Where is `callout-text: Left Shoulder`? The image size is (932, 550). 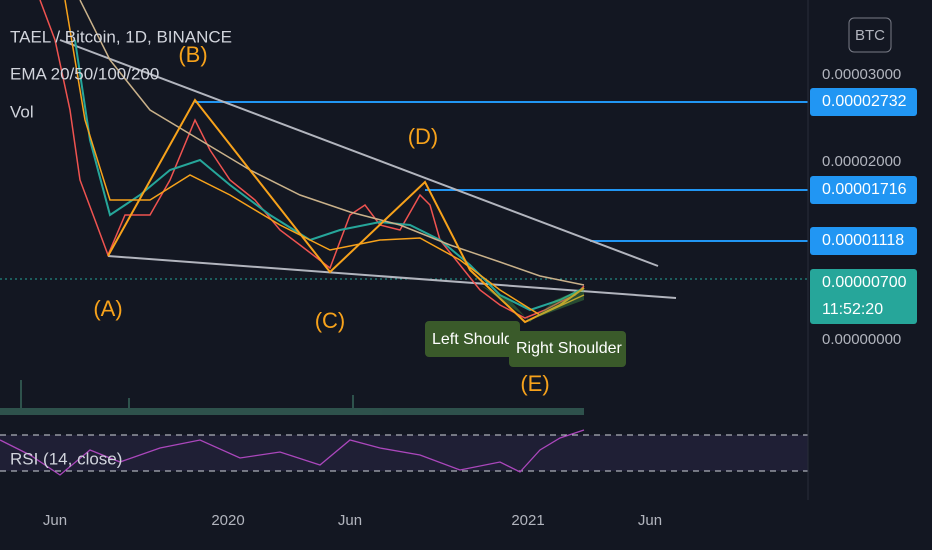
callout-text: Left Shoulder is located at coordinates (480, 339).